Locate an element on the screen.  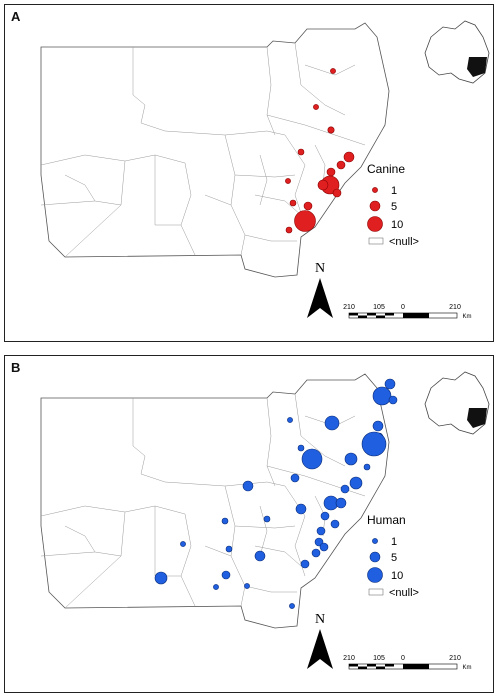
legend-title: Human is located at coordinates (386, 520).